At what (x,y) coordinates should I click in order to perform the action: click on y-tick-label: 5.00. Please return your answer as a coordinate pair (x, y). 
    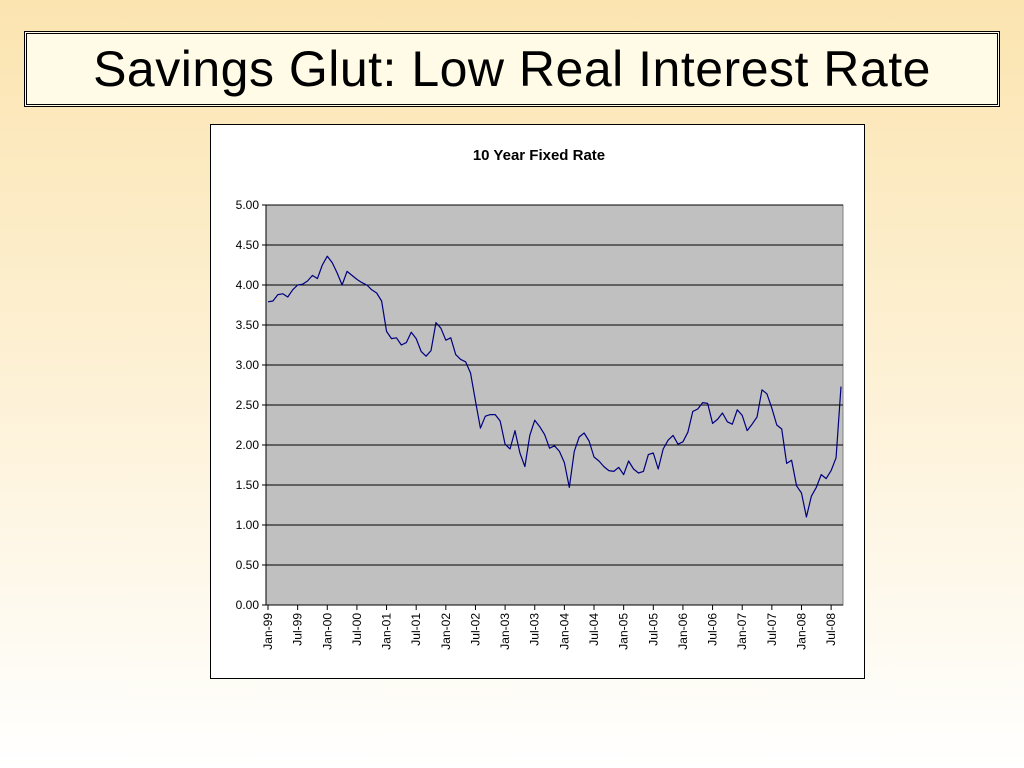
    Looking at the image, I should click on (248, 205).